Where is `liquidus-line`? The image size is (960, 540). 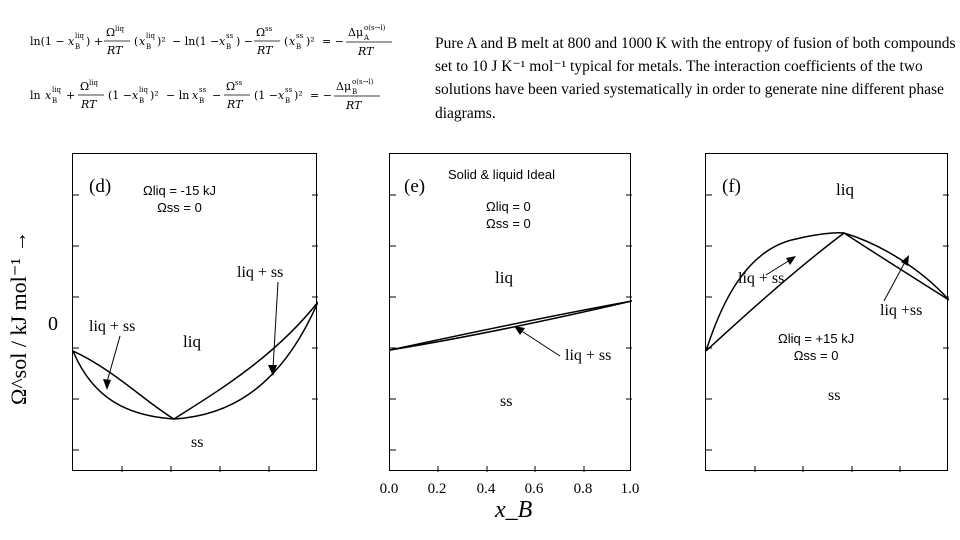 liquidus-line is located at coordinates (511, 325).